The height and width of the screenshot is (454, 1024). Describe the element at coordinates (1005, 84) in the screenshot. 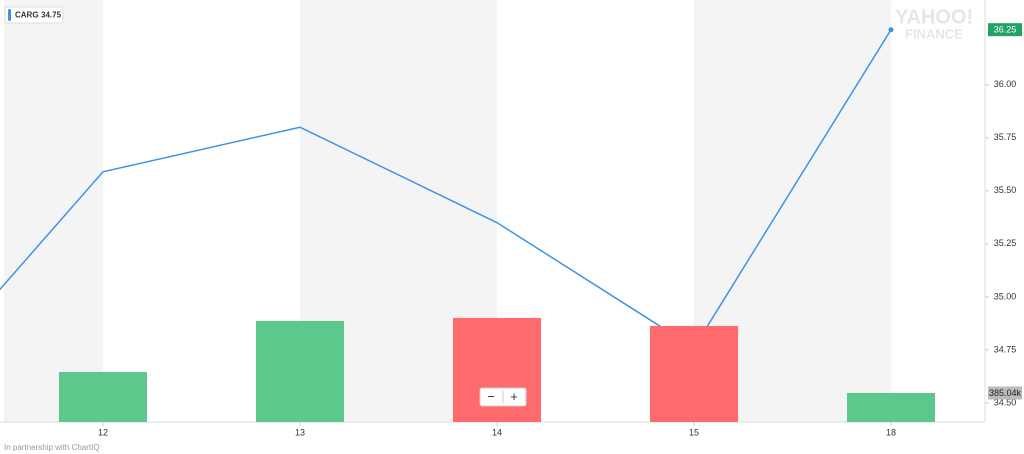

I see `y-tick-label: 36.00` at that location.